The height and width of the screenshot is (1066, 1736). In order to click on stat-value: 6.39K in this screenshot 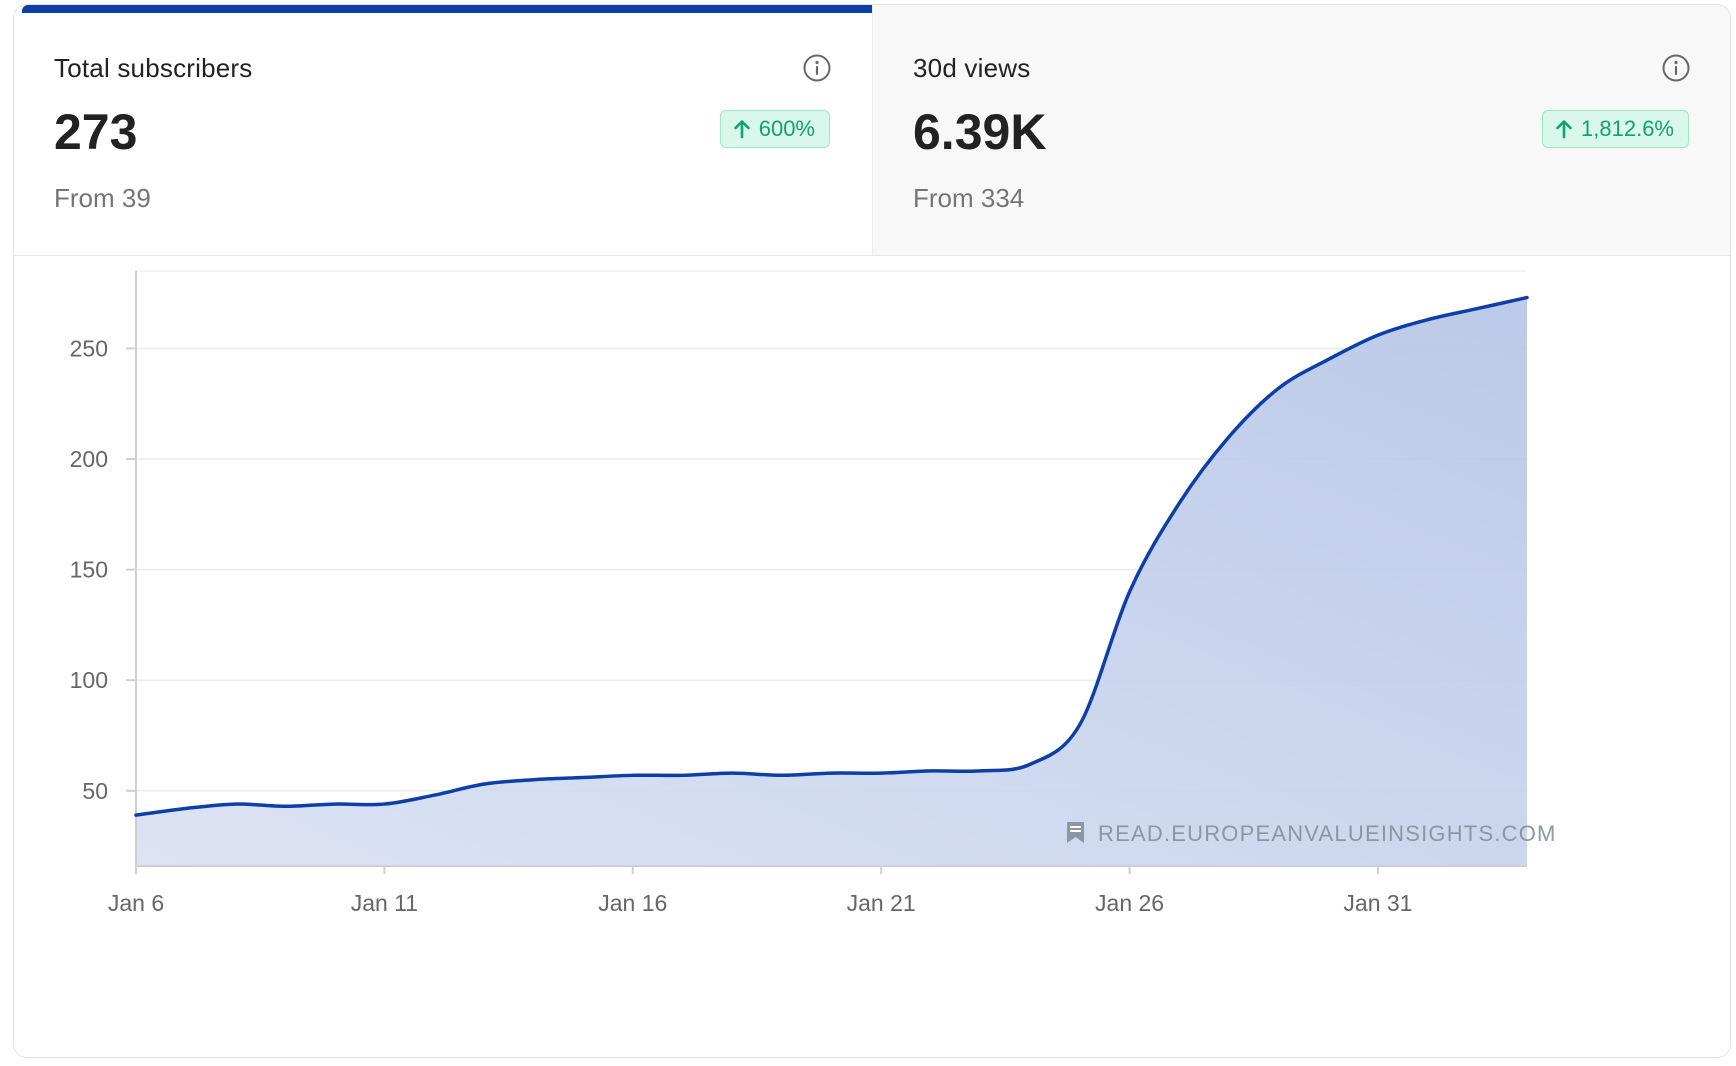, I will do `click(980, 132)`.